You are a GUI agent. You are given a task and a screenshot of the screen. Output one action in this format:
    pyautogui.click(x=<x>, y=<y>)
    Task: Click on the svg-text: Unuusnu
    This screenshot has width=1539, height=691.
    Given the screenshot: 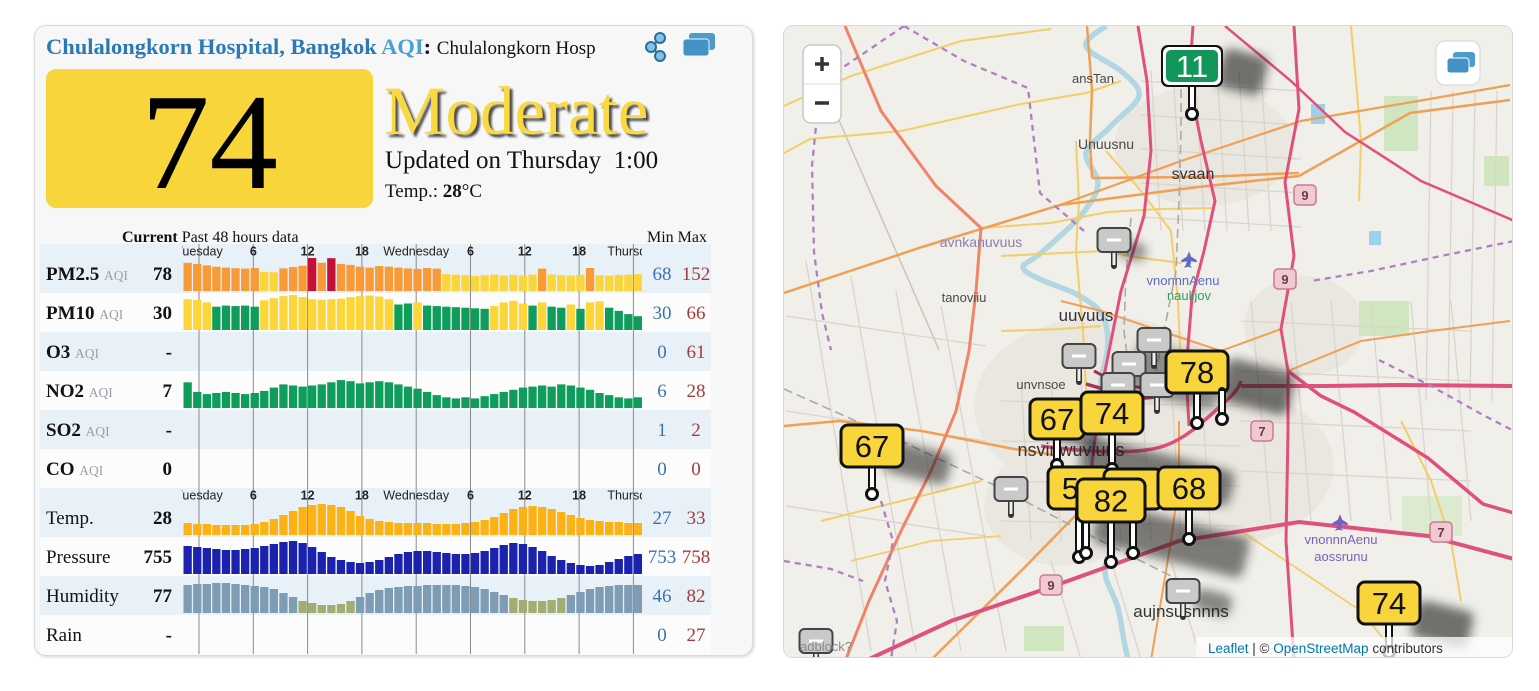 What is the action you would take?
    pyautogui.click(x=1106, y=144)
    